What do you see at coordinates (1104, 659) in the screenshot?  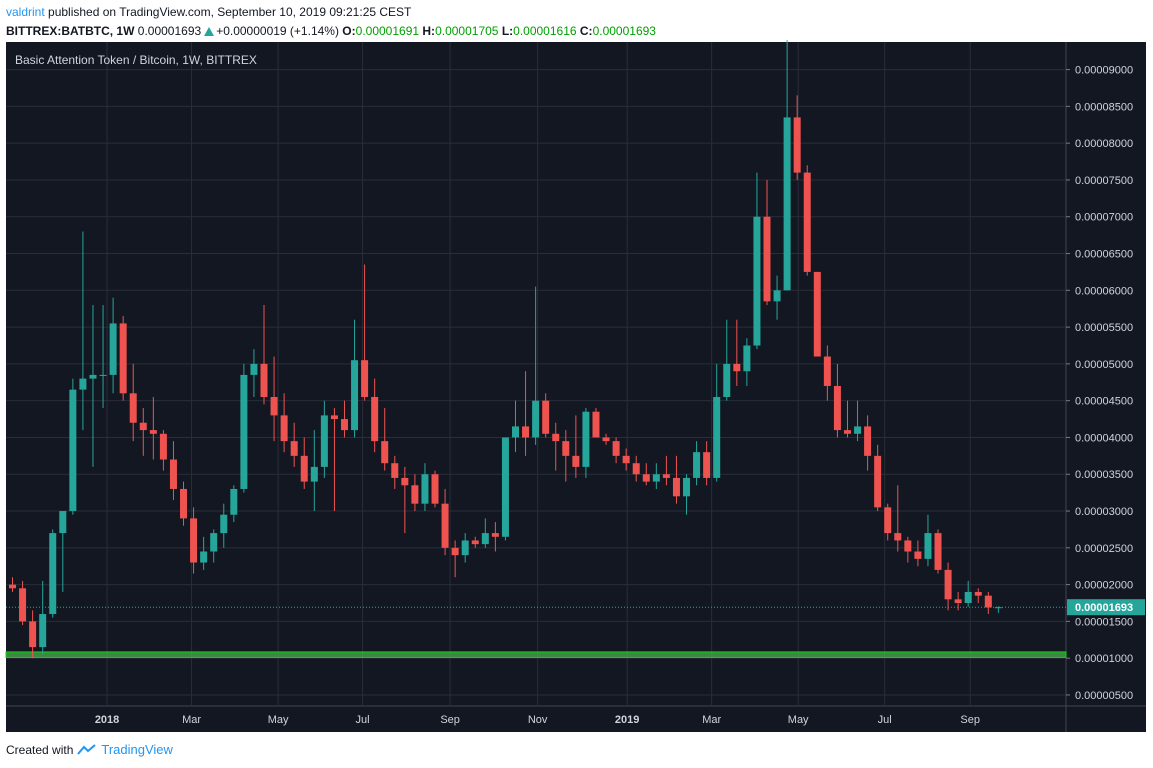 I see `y-tick-label: 0.00001000` at bounding box center [1104, 659].